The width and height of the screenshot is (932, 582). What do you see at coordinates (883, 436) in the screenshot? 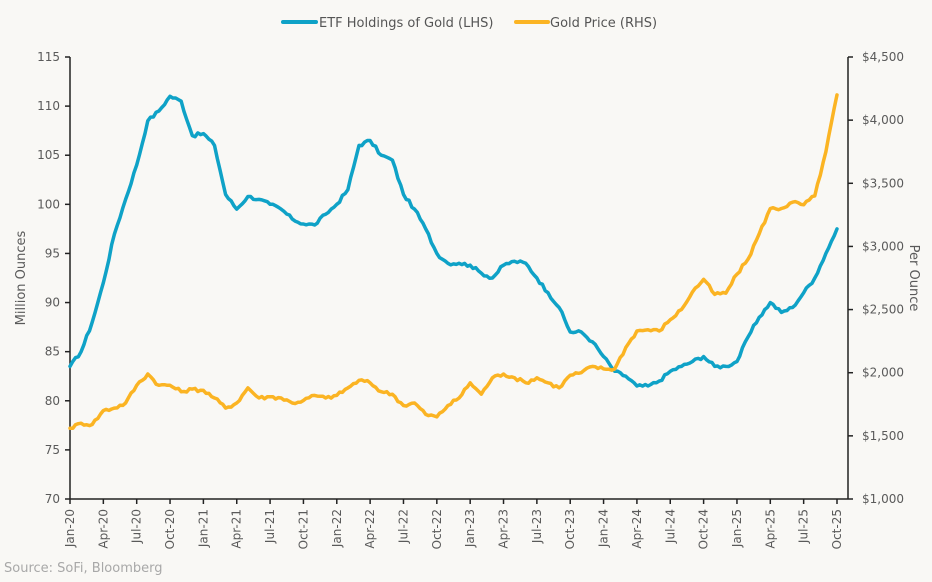
I see `y-tick-label-right: $1,500` at bounding box center [883, 436].